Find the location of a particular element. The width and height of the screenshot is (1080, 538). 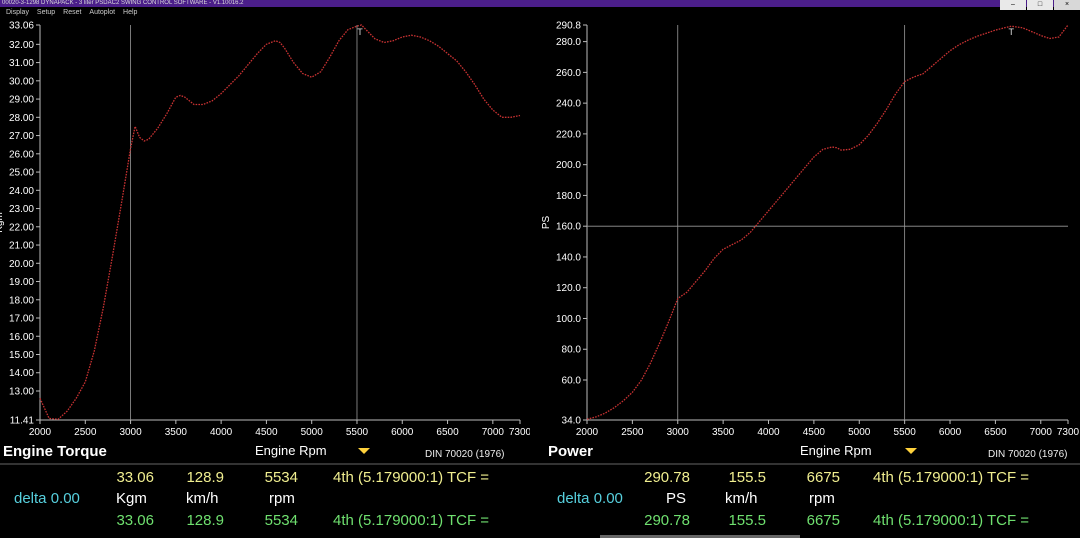

power-x-tick-label: 5500 is located at coordinates (905, 432).